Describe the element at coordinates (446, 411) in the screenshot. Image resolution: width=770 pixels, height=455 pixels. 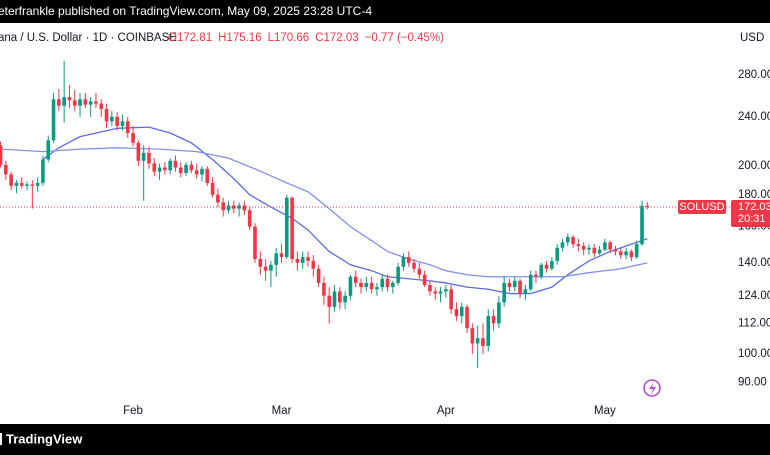
I see `x-tick-label: Apr` at that location.